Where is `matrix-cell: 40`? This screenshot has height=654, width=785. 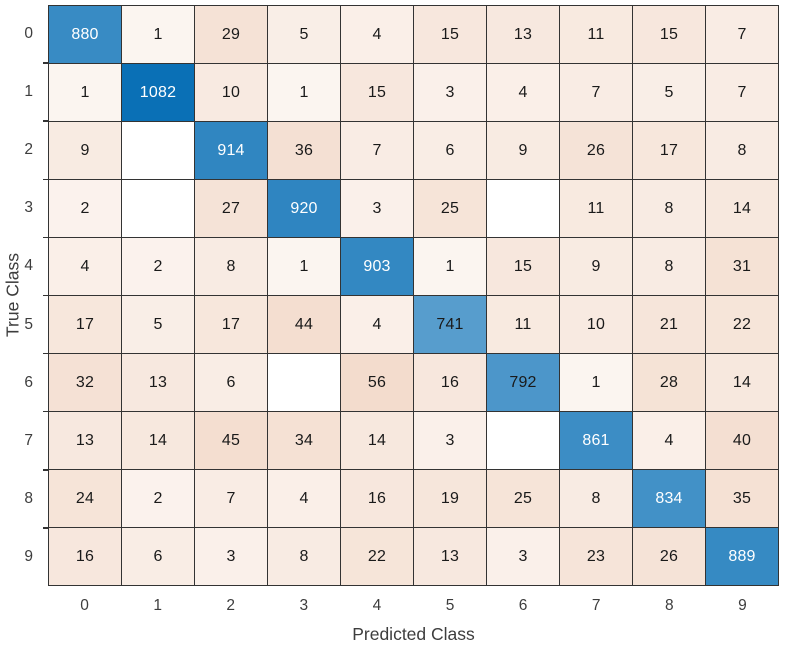 matrix-cell: 40 is located at coordinates (742, 440).